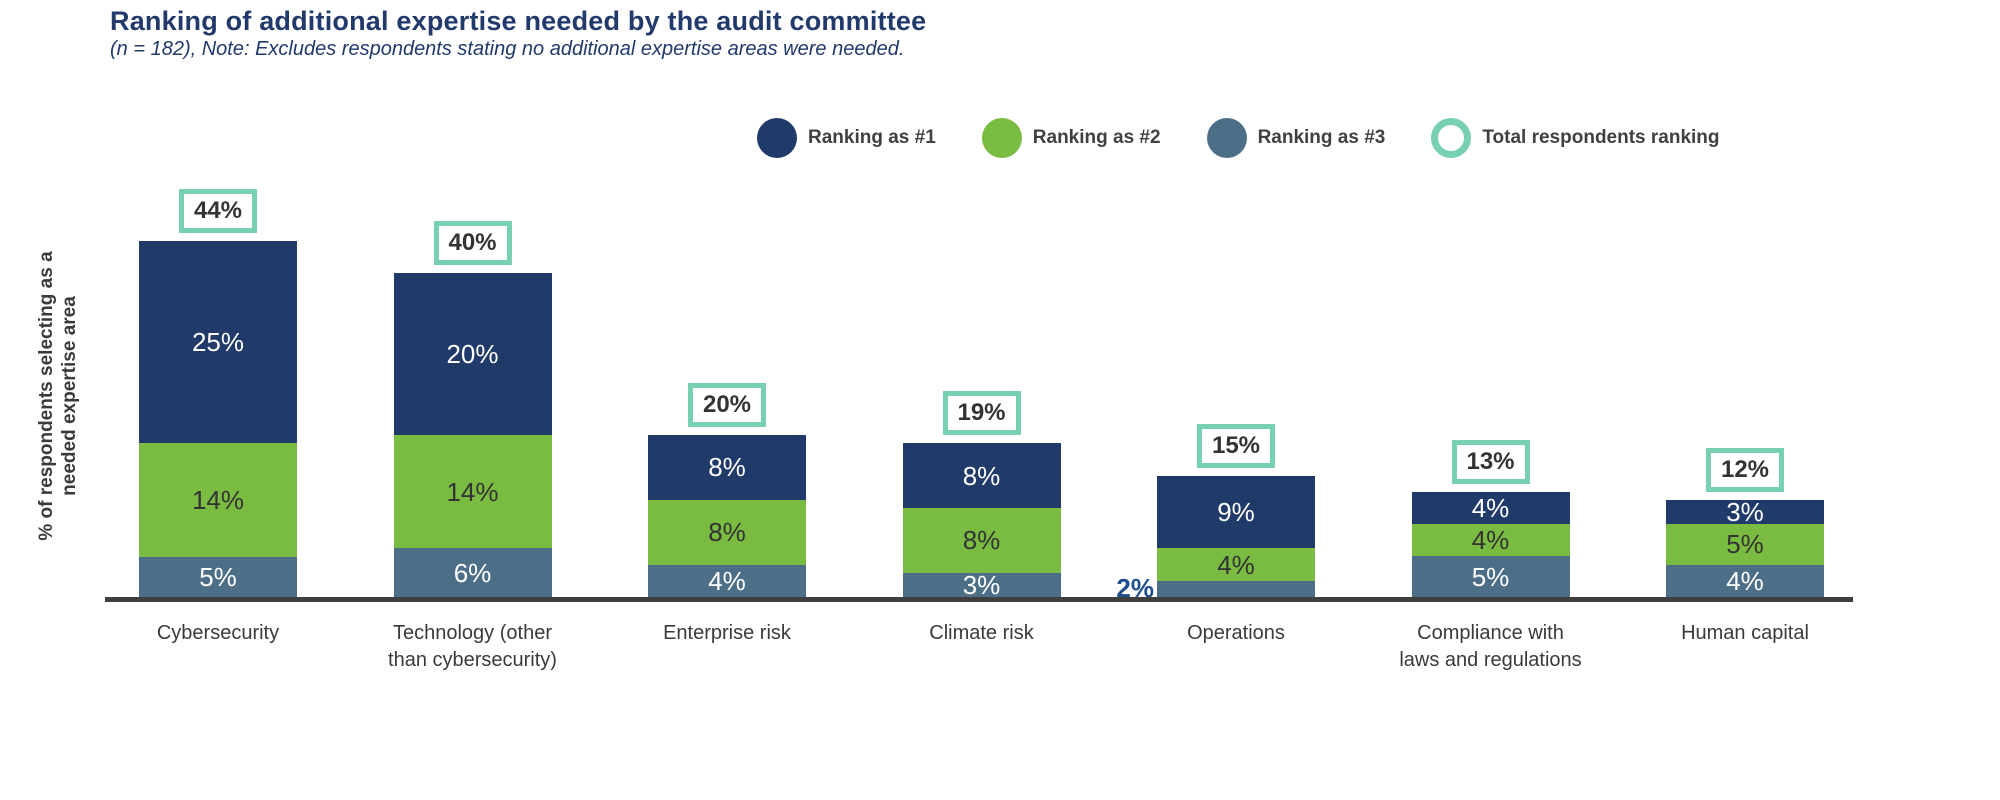 The image size is (2000, 800). Describe the element at coordinates (1601, 137) in the screenshot. I see `legend-label-total: Total respondents ranking` at that location.